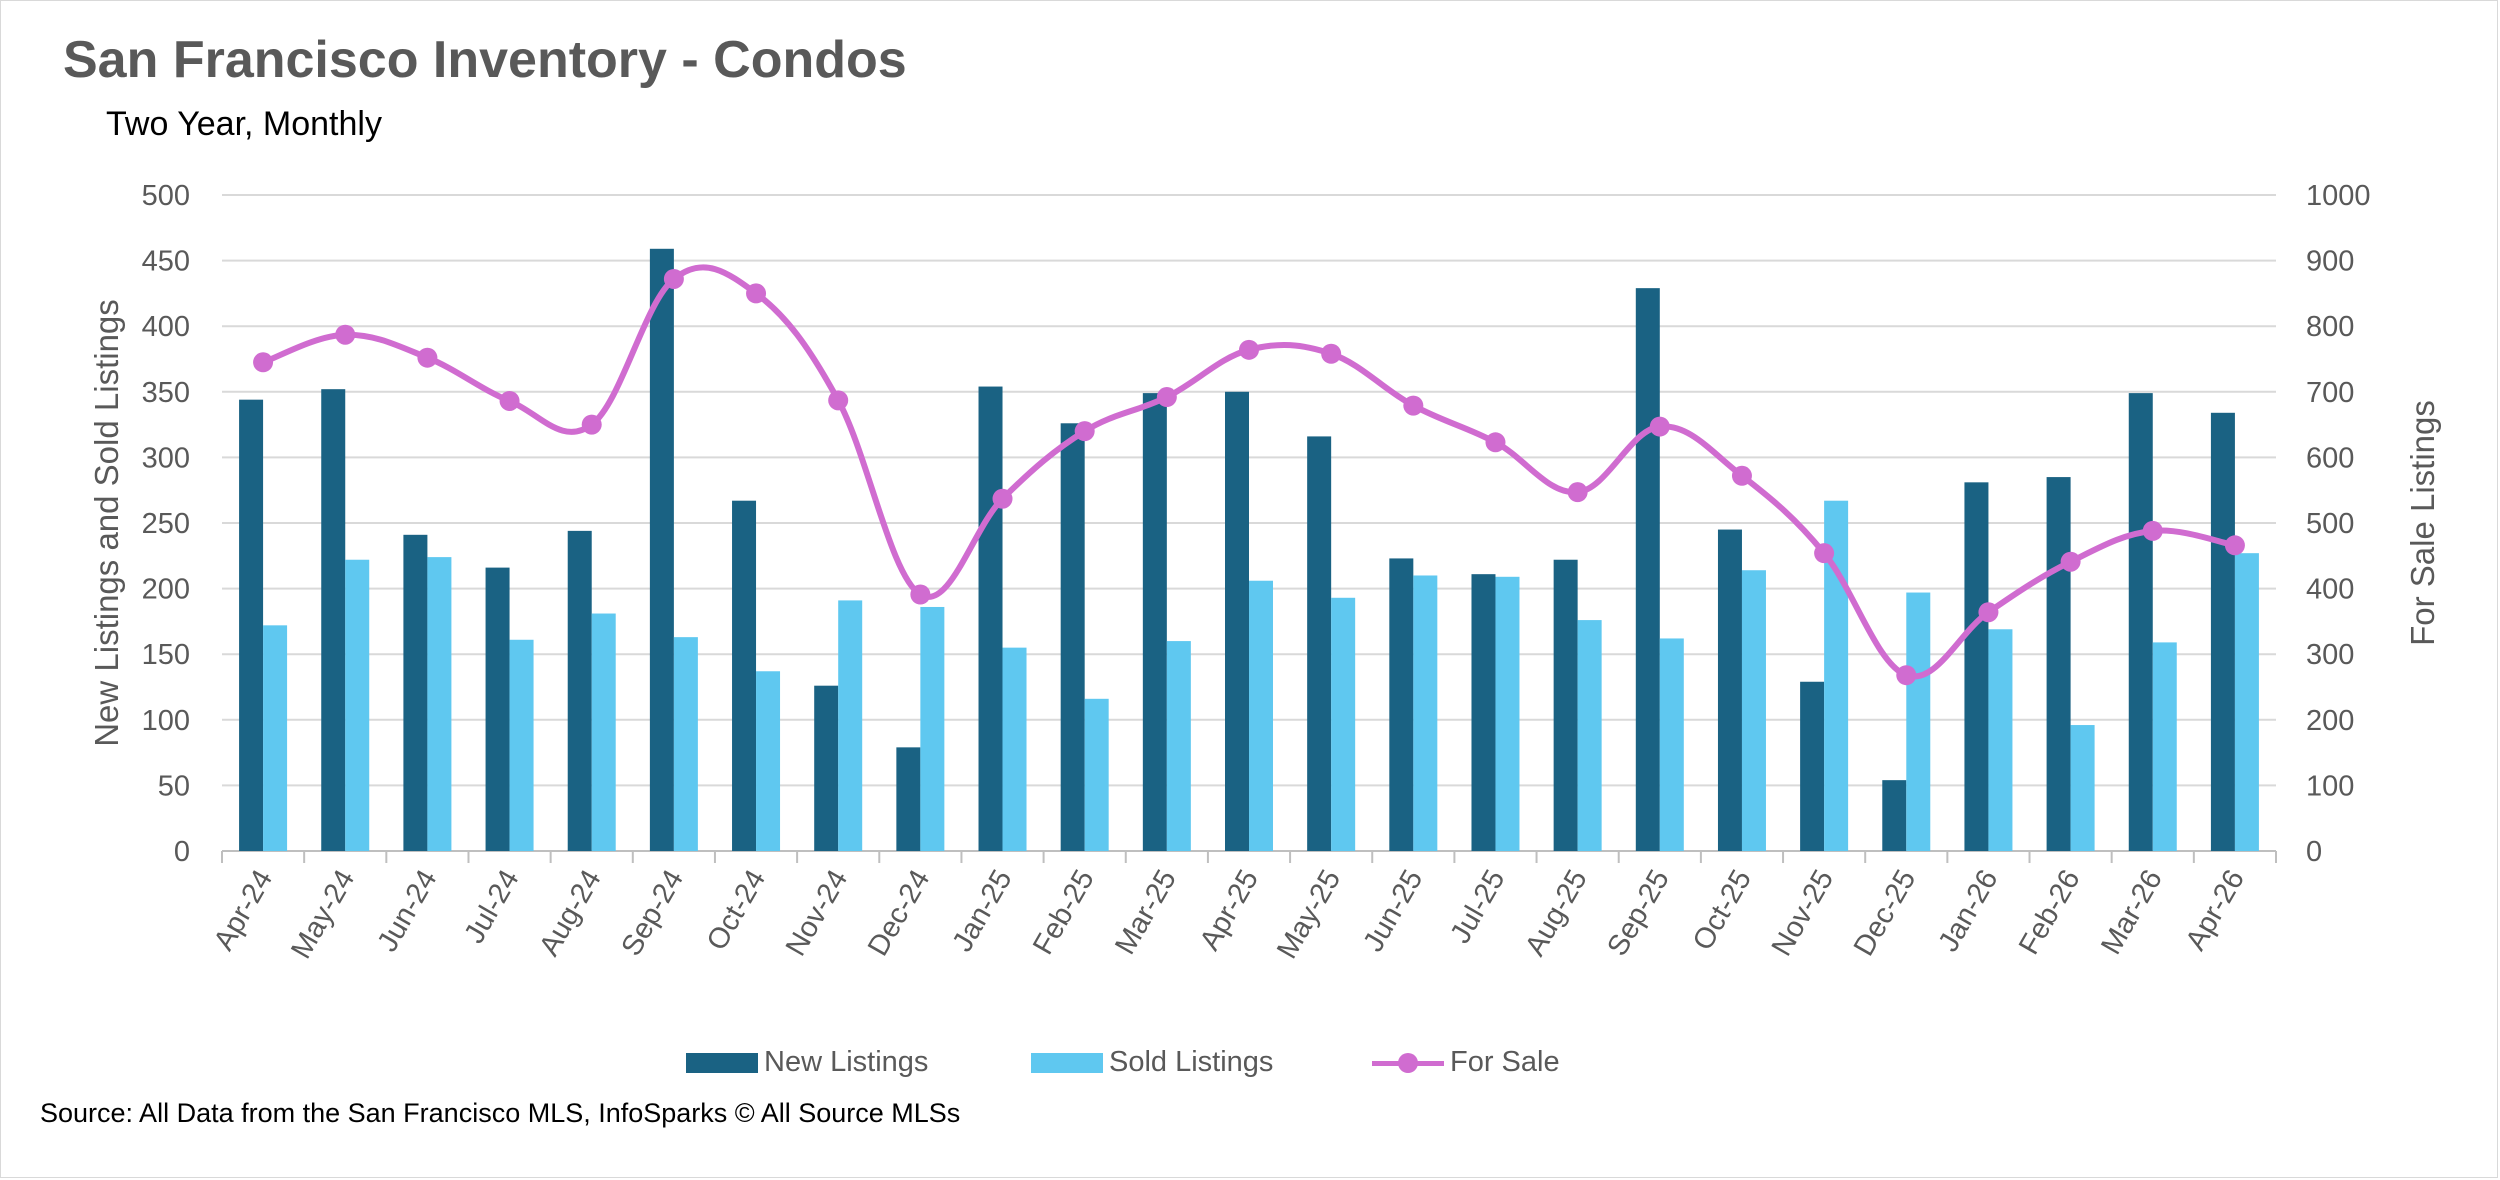  I want to click on y-left-tick-label: 250, so click(166, 524).